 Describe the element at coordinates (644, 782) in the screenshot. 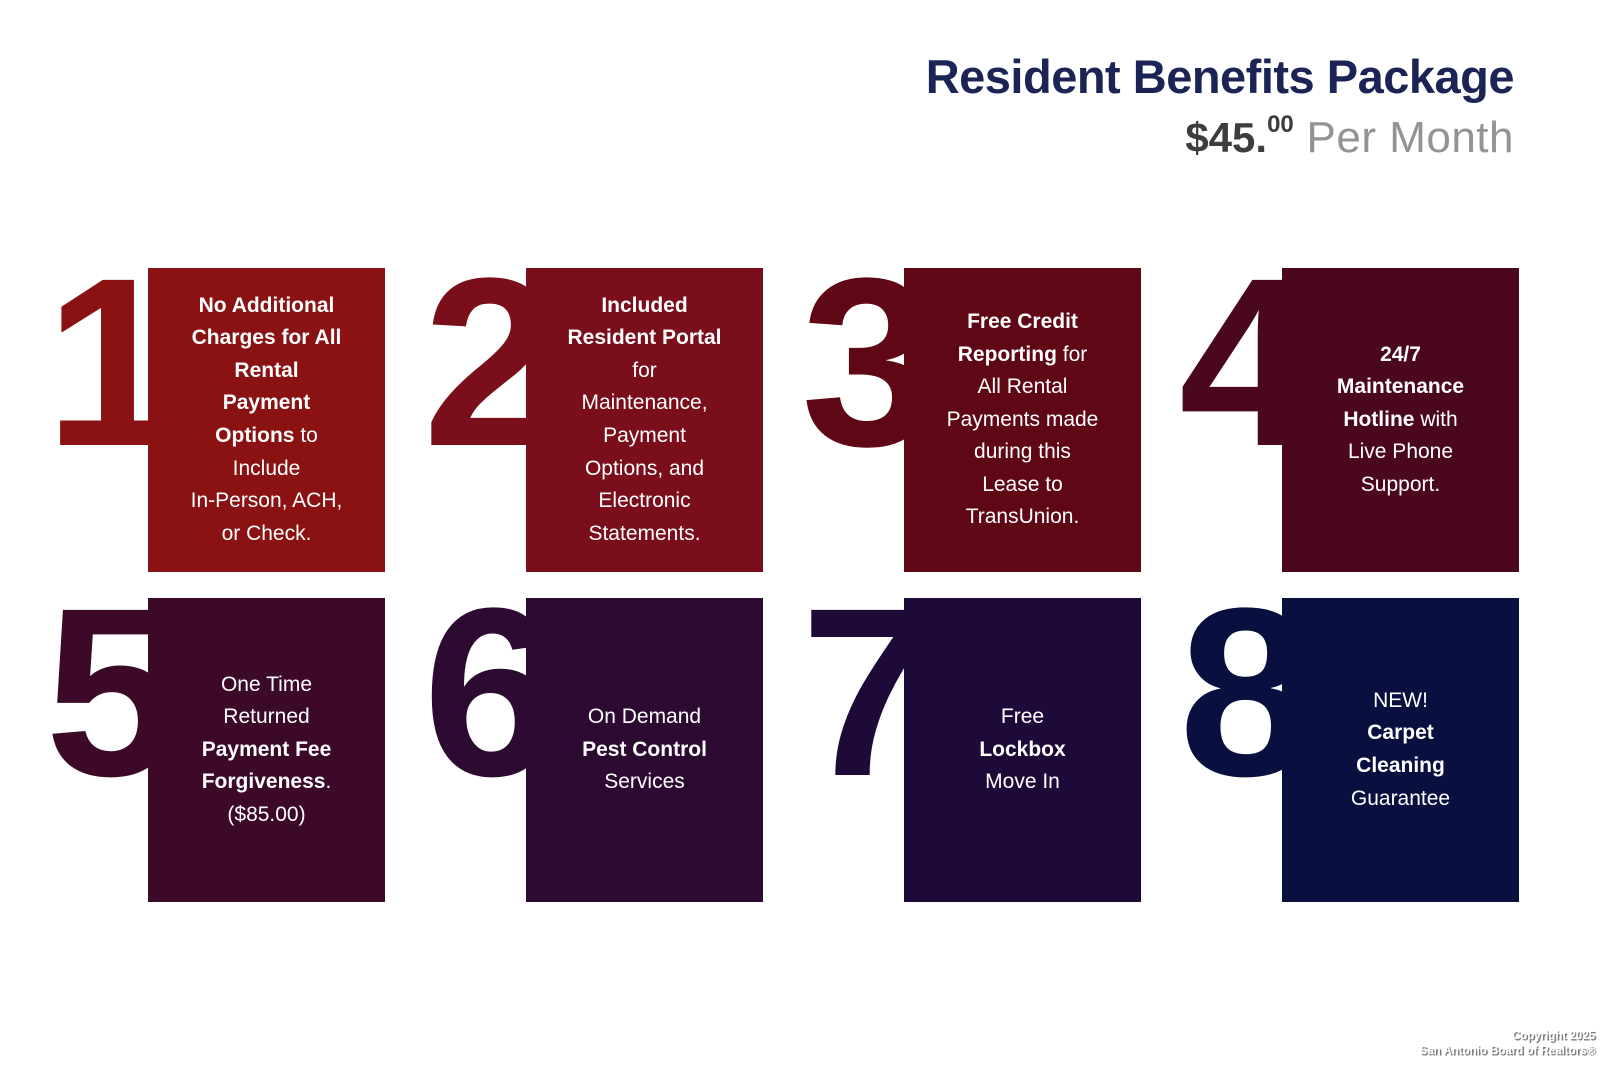

I see `benefit-text: Services` at that location.